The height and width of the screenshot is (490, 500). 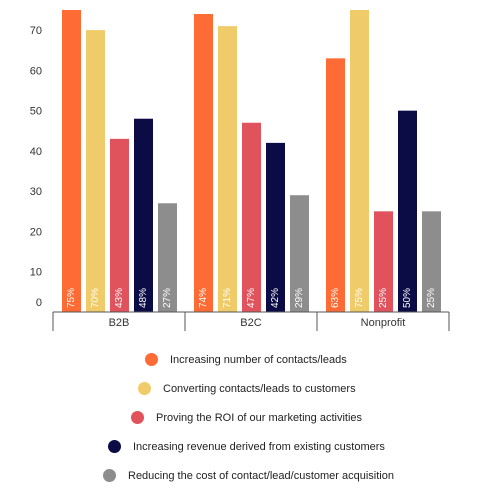 I want to click on y-tick-label: 70, so click(x=36, y=31).